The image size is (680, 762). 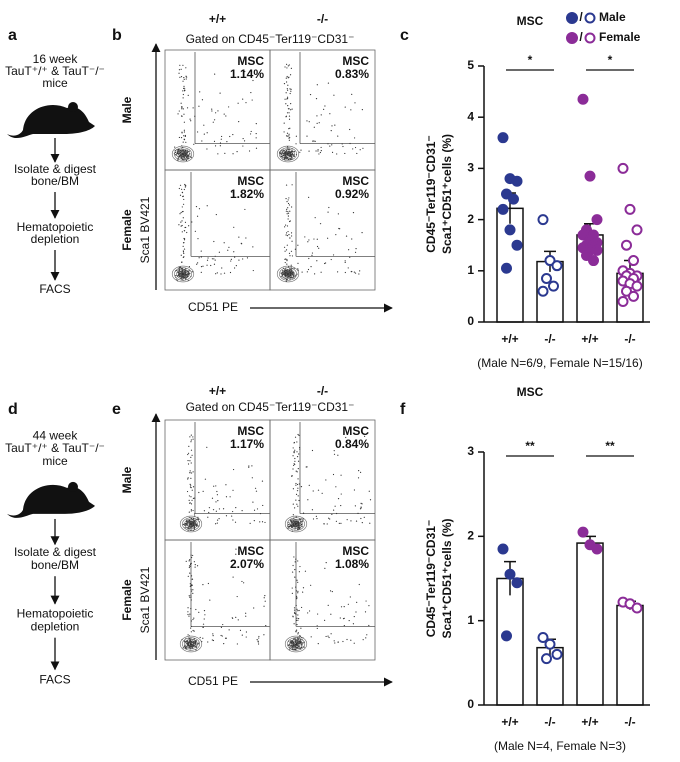 What do you see at coordinates (217, 19) in the screenshot?
I see `column-label: +/+` at bounding box center [217, 19].